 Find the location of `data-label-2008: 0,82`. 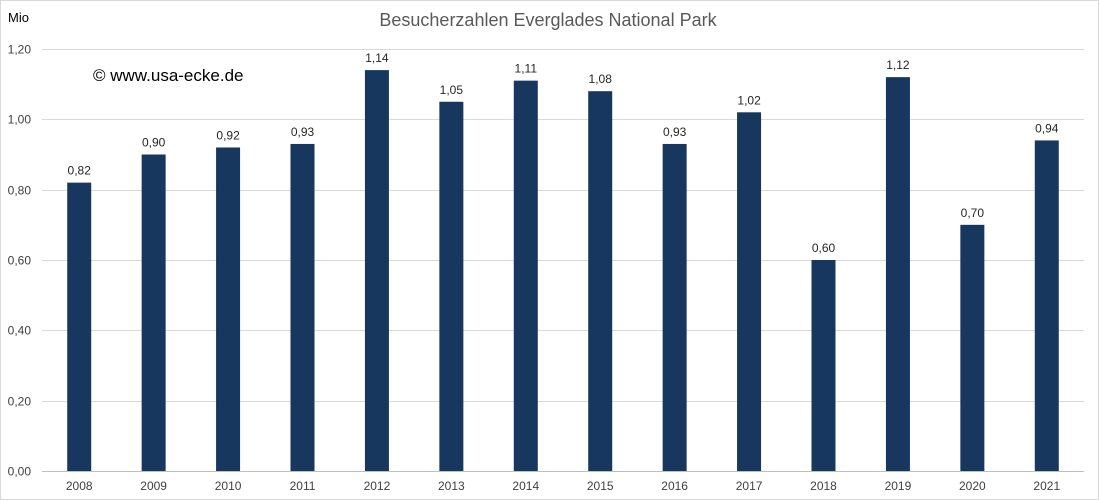

data-label-2008: 0,82 is located at coordinates (80, 171).